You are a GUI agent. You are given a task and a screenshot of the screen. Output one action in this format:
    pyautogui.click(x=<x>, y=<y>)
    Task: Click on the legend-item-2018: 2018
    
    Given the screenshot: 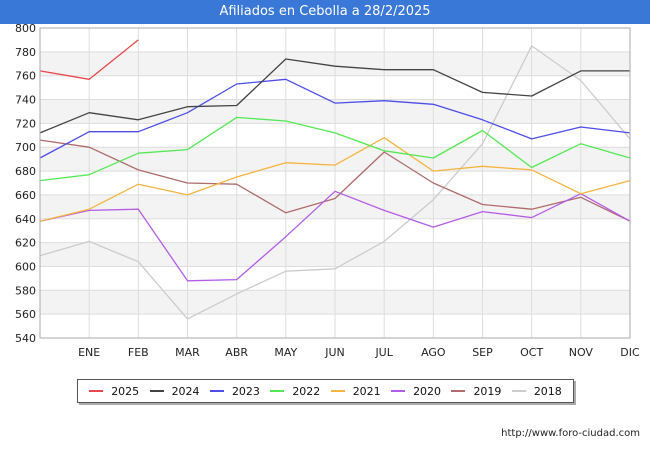 What is the action you would take?
    pyautogui.click(x=536, y=391)
    